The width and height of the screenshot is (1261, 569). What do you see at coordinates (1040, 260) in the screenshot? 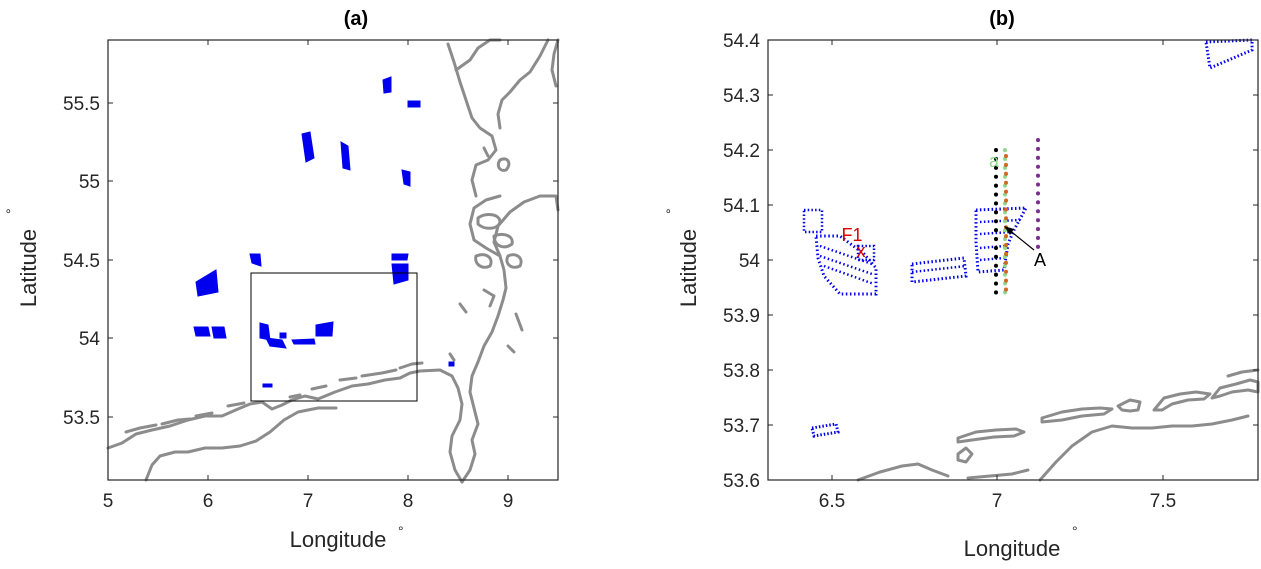
I see `annotation-A: A` at bounding box center [1040, 260].